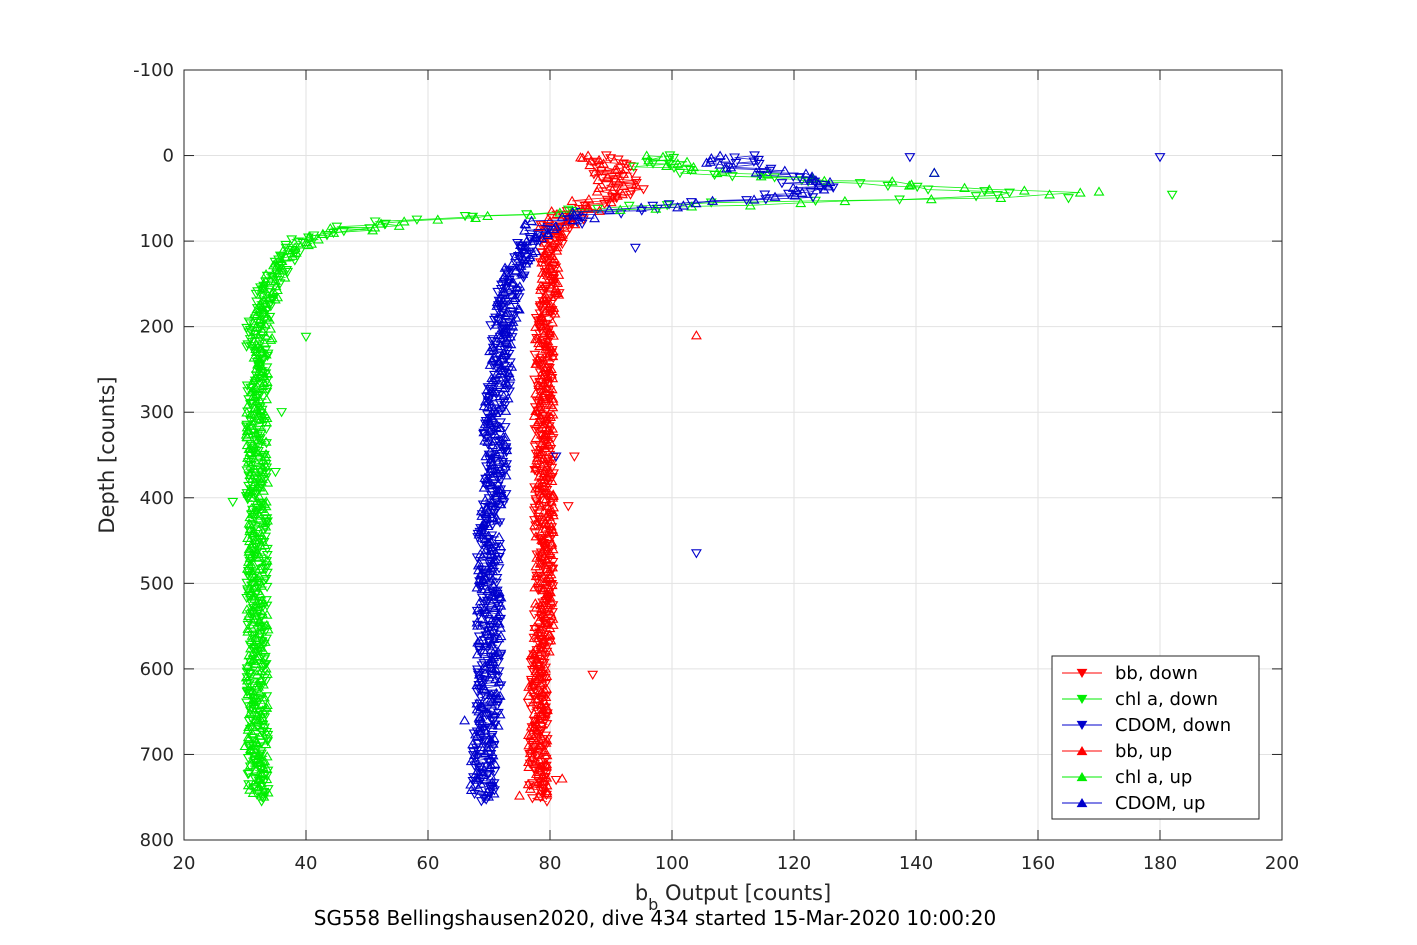 The width and height of the screenshot is (1417, 945). I want to click on x-axis-label: bb Output [counts], so click(733, 897).